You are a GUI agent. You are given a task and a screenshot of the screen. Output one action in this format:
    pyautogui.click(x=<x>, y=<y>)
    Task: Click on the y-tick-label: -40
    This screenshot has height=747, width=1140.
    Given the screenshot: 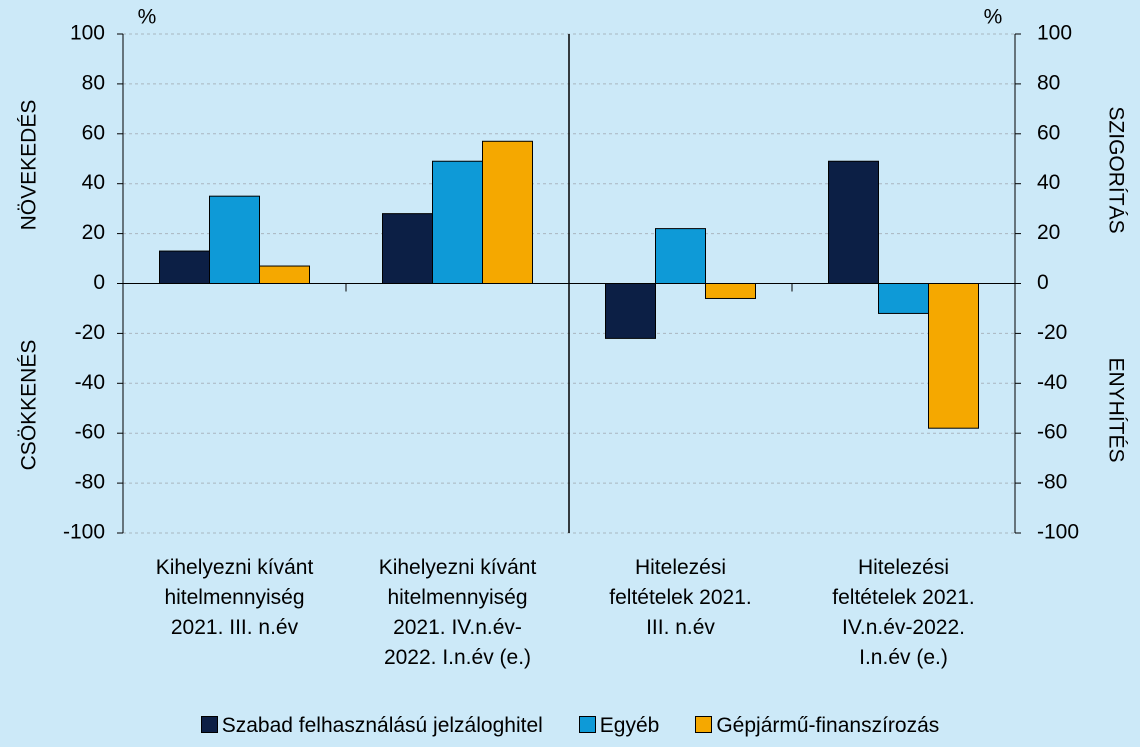 What is the action you would take?
    pyautogui.click(x=90, y=382)
    